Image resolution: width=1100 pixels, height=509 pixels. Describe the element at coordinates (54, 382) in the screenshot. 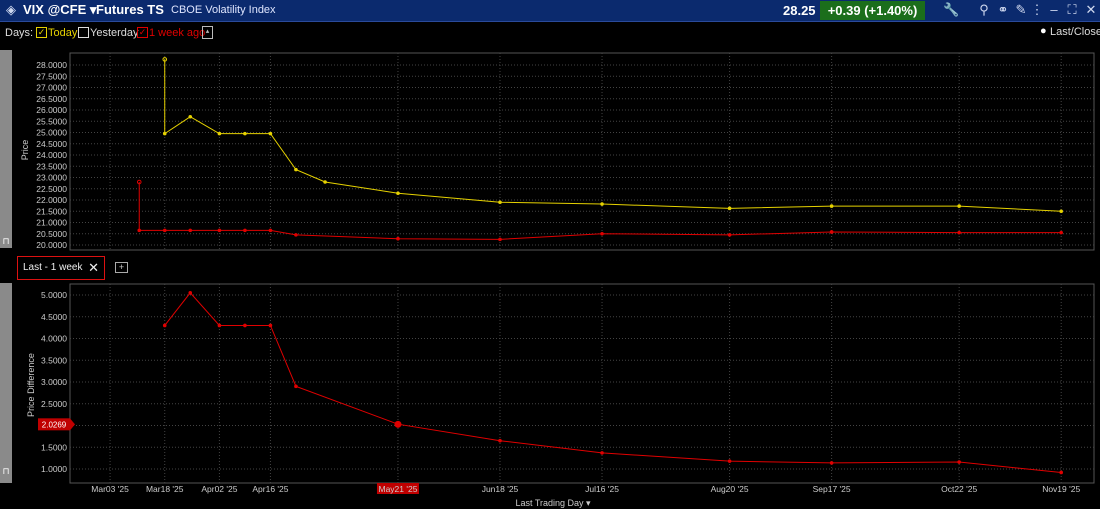

I see `ytick-label: 3.0000` at that location.